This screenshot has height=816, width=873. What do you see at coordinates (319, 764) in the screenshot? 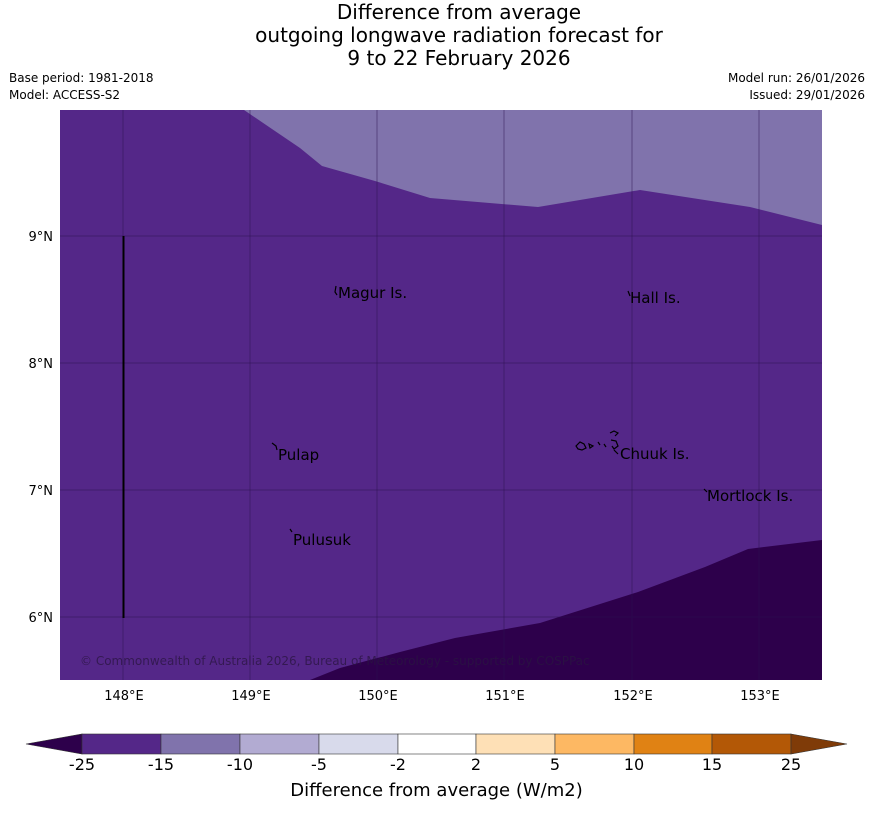
I see `colorbar-tick: -5` at bounding box center [319, 764].